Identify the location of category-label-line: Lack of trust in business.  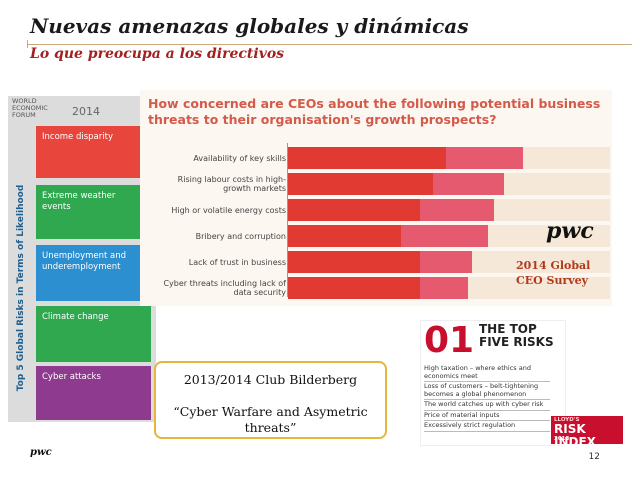
(237, 262).